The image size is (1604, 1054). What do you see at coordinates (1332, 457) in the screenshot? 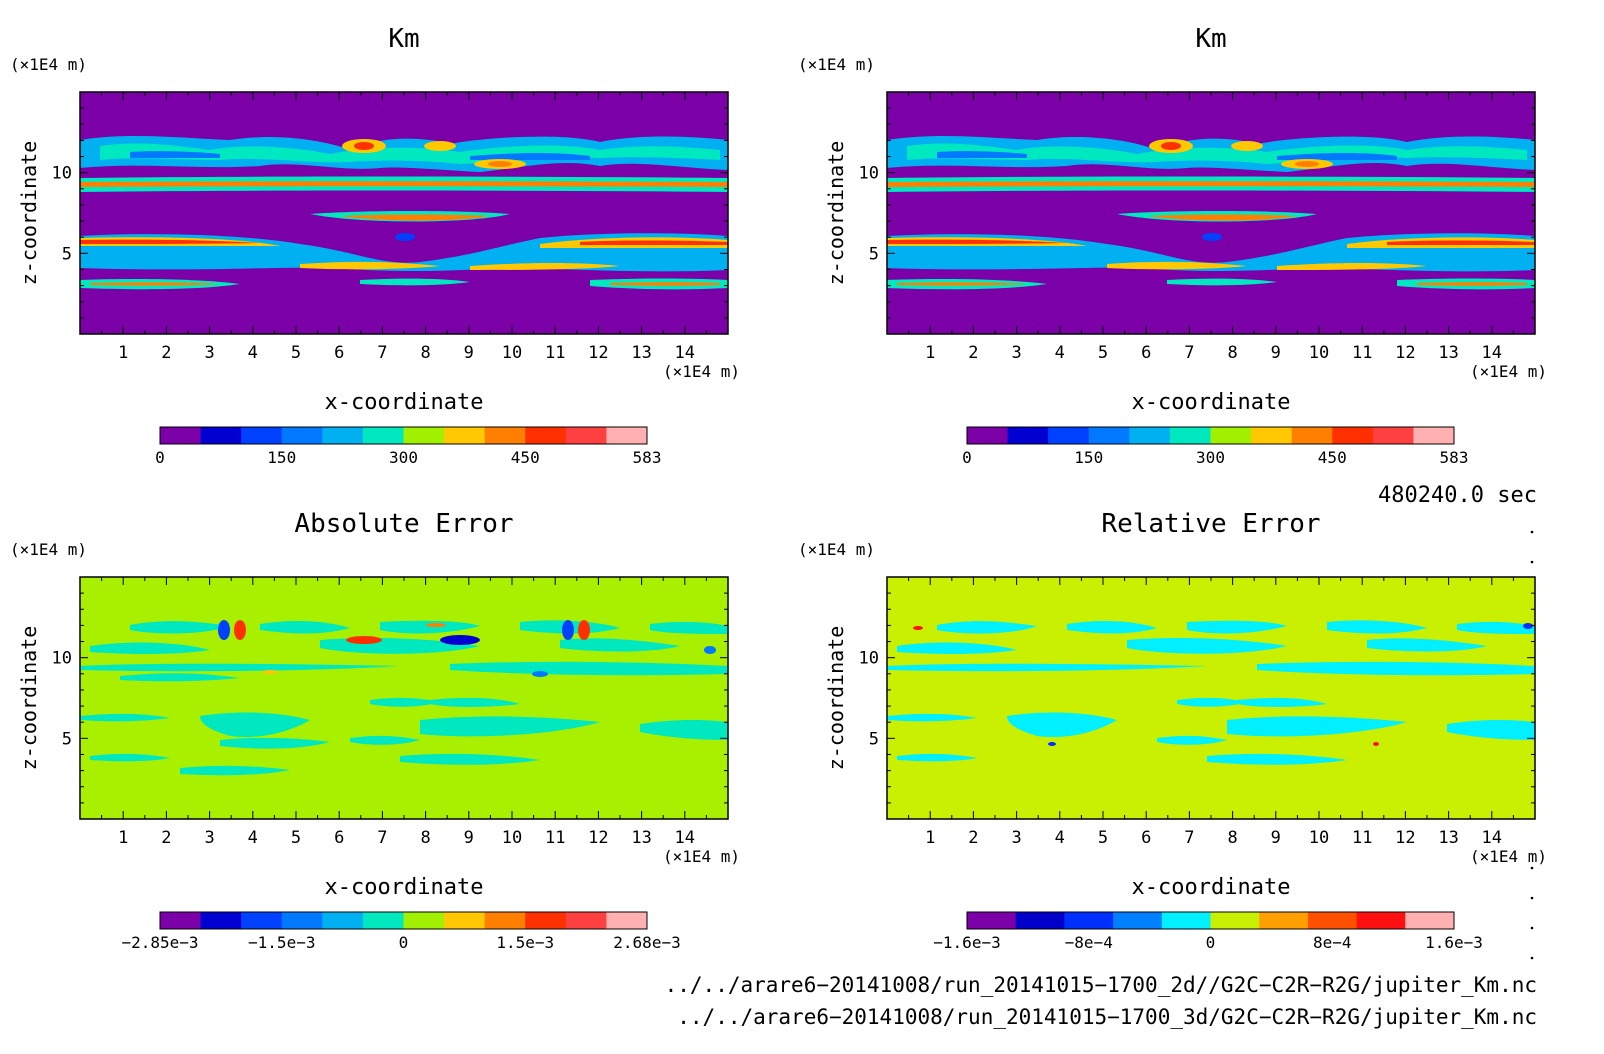
I see `colorbar-tick-label: 450` at bounding box center [1332, 457].